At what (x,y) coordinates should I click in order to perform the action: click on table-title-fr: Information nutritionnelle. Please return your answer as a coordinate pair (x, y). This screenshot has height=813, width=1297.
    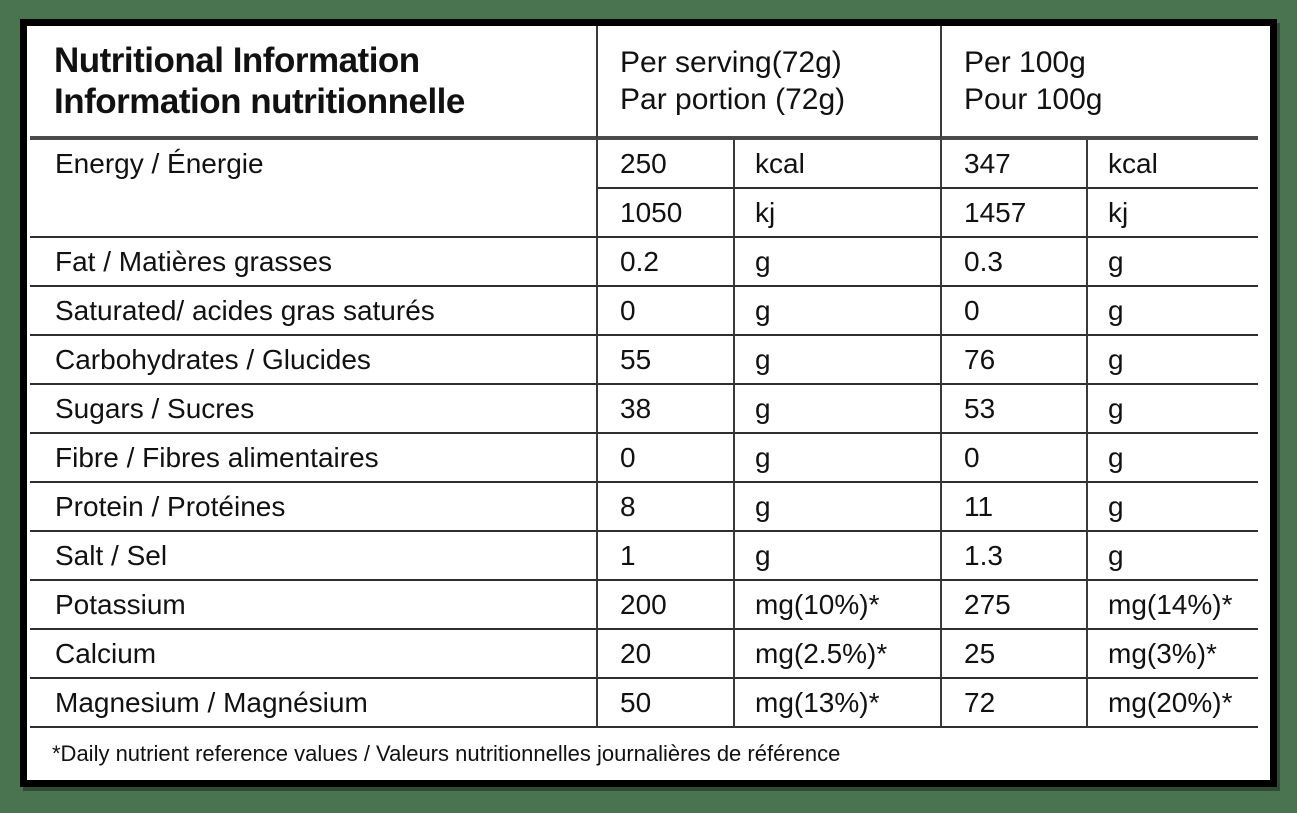
    Looking at the image, I should click on (259, 101).